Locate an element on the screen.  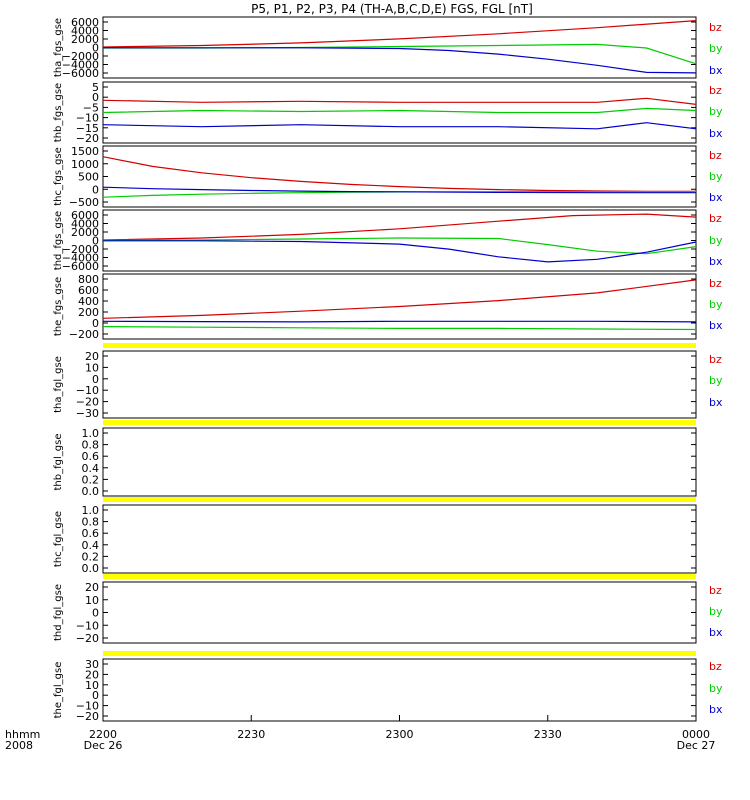
x-axis-title: hhmm is located at coordinates (22, 734).